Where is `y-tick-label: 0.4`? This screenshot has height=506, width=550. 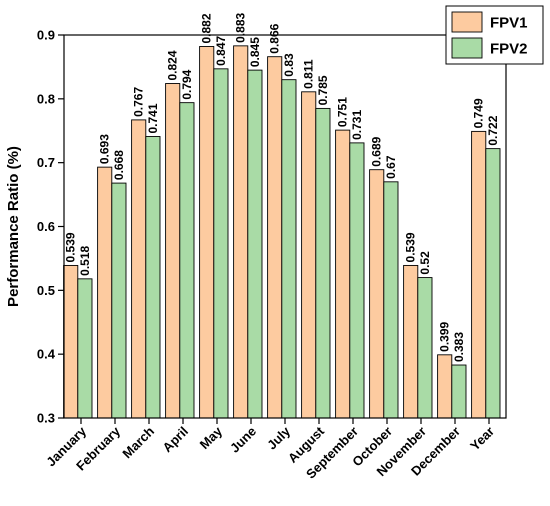
y-tick-label: 0.4 is located at coordinates (46, 354).